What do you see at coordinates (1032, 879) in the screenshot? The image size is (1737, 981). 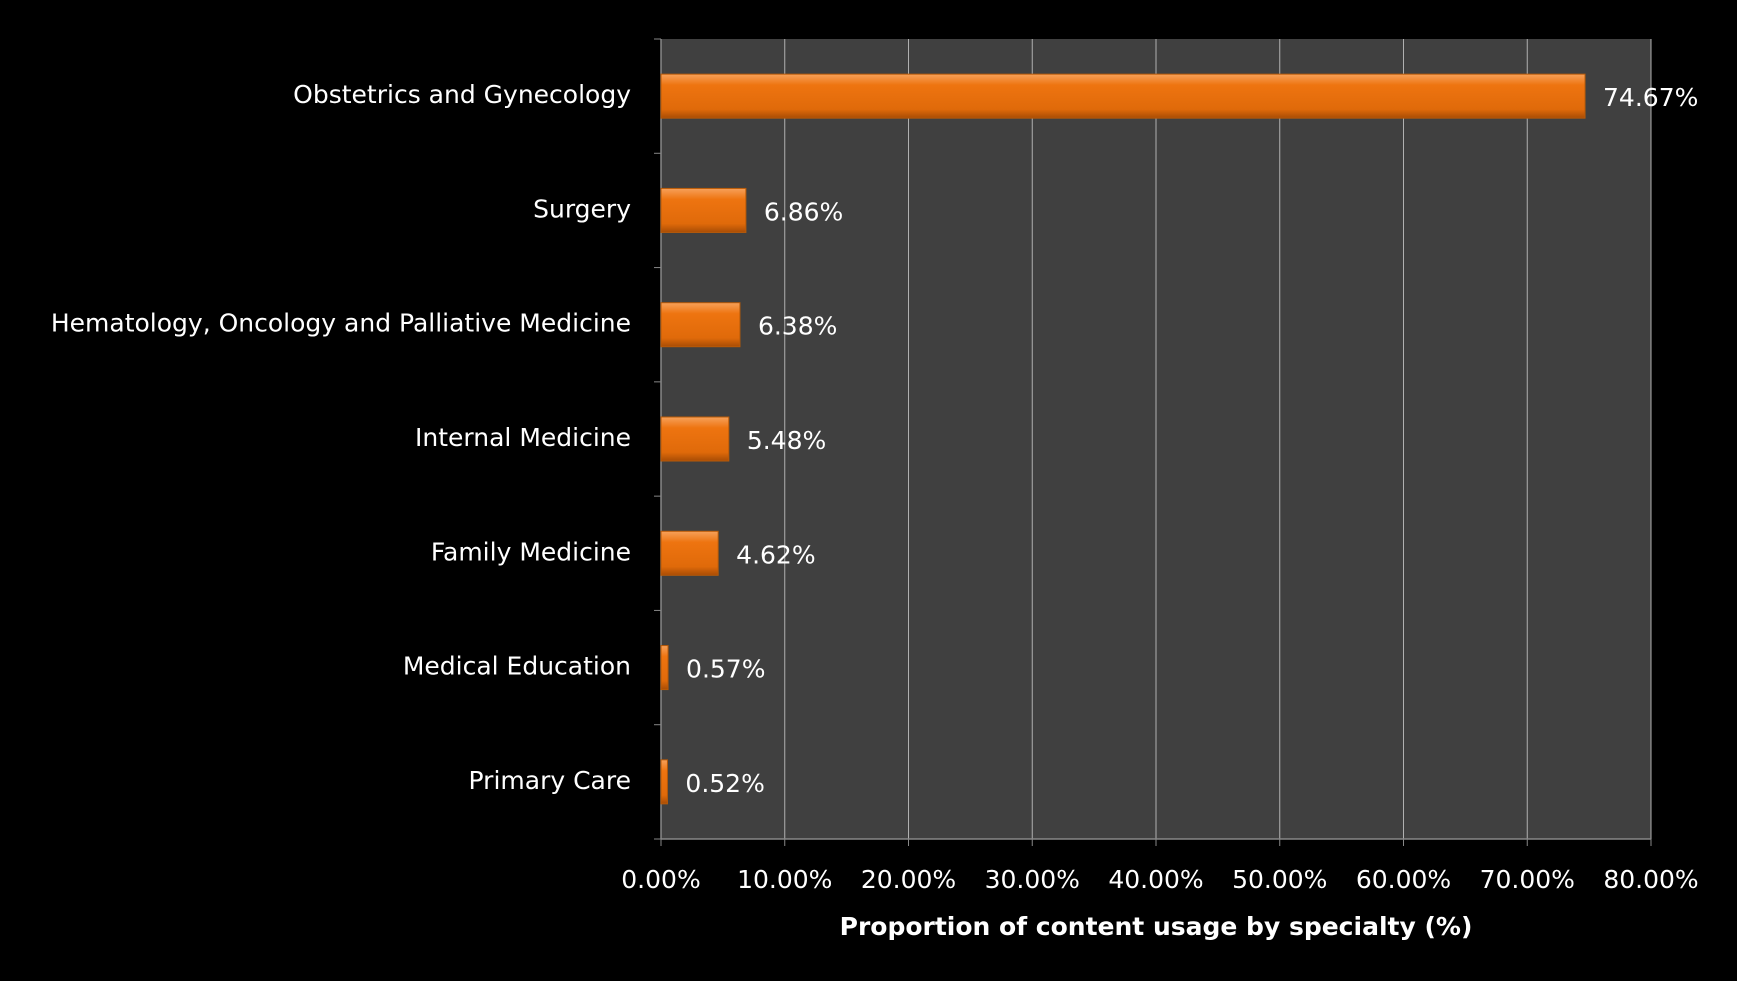 I see `x-tick-label: 30.00%` at bounding box center [1032, 879].